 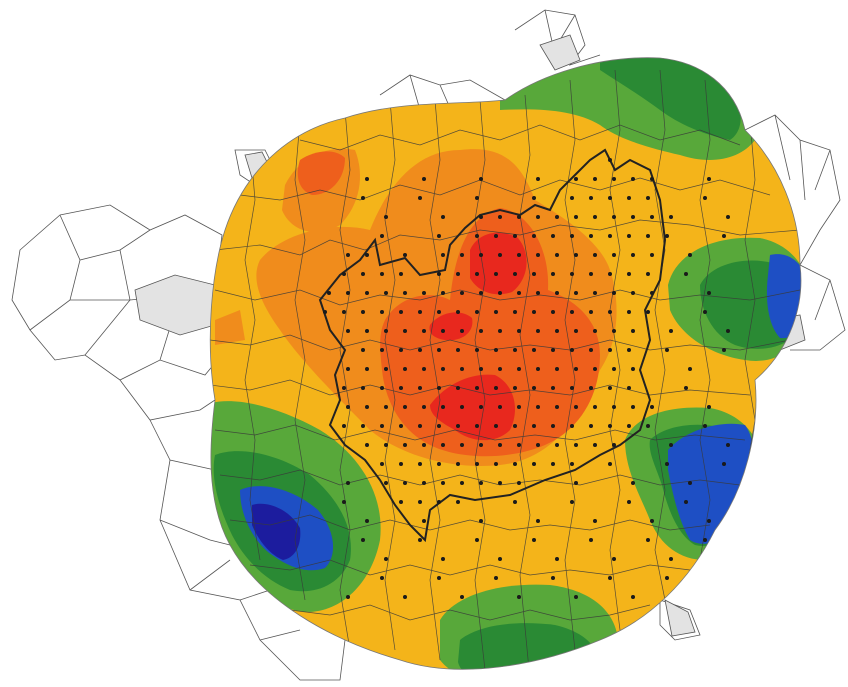 I want to click on cool-zone-east, so click(x=734, y=299).